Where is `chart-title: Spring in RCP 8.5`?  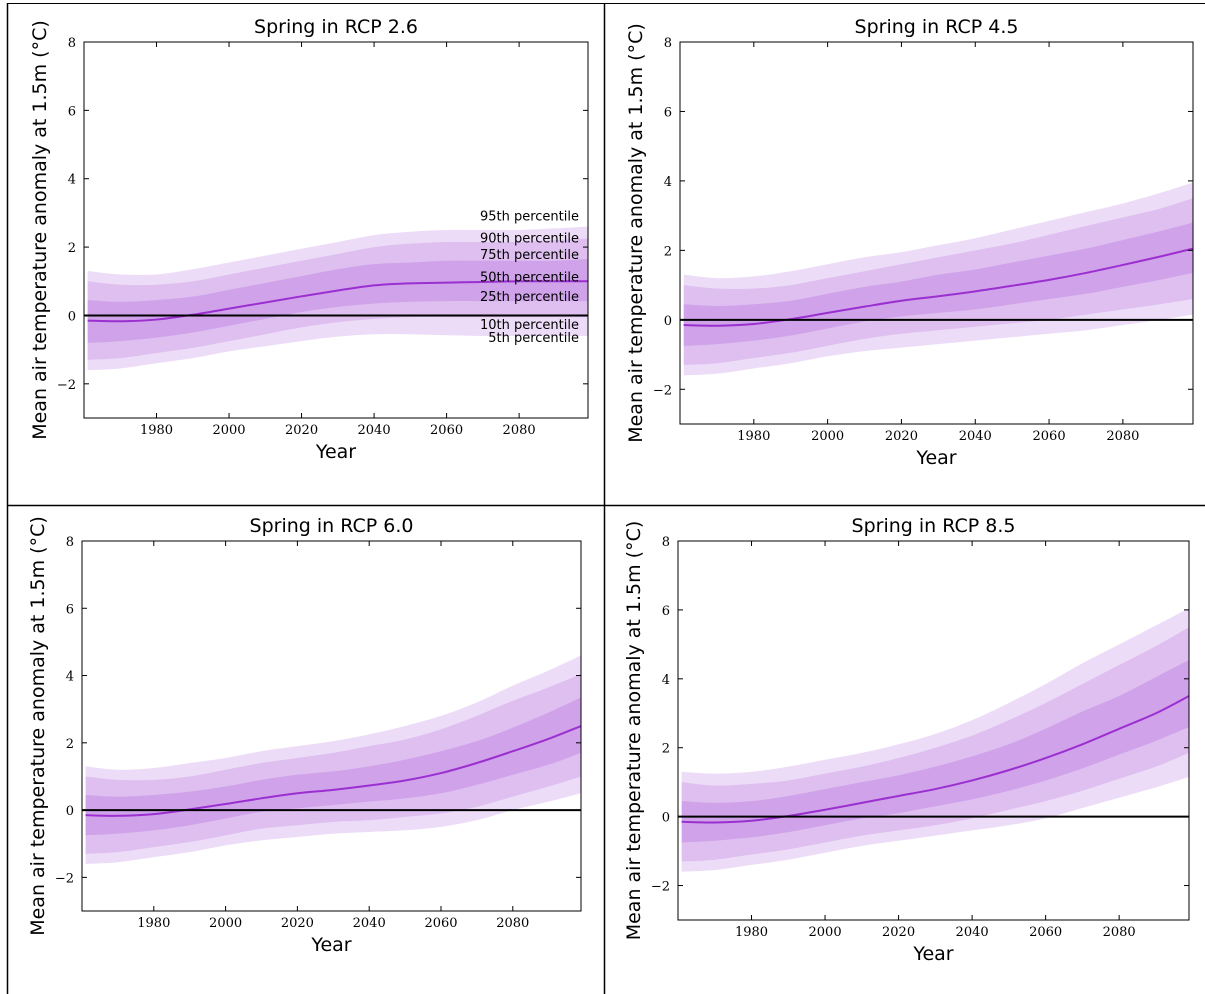 chart-title: Spring in RCP 8.5 is located at coordinates (934, 526).